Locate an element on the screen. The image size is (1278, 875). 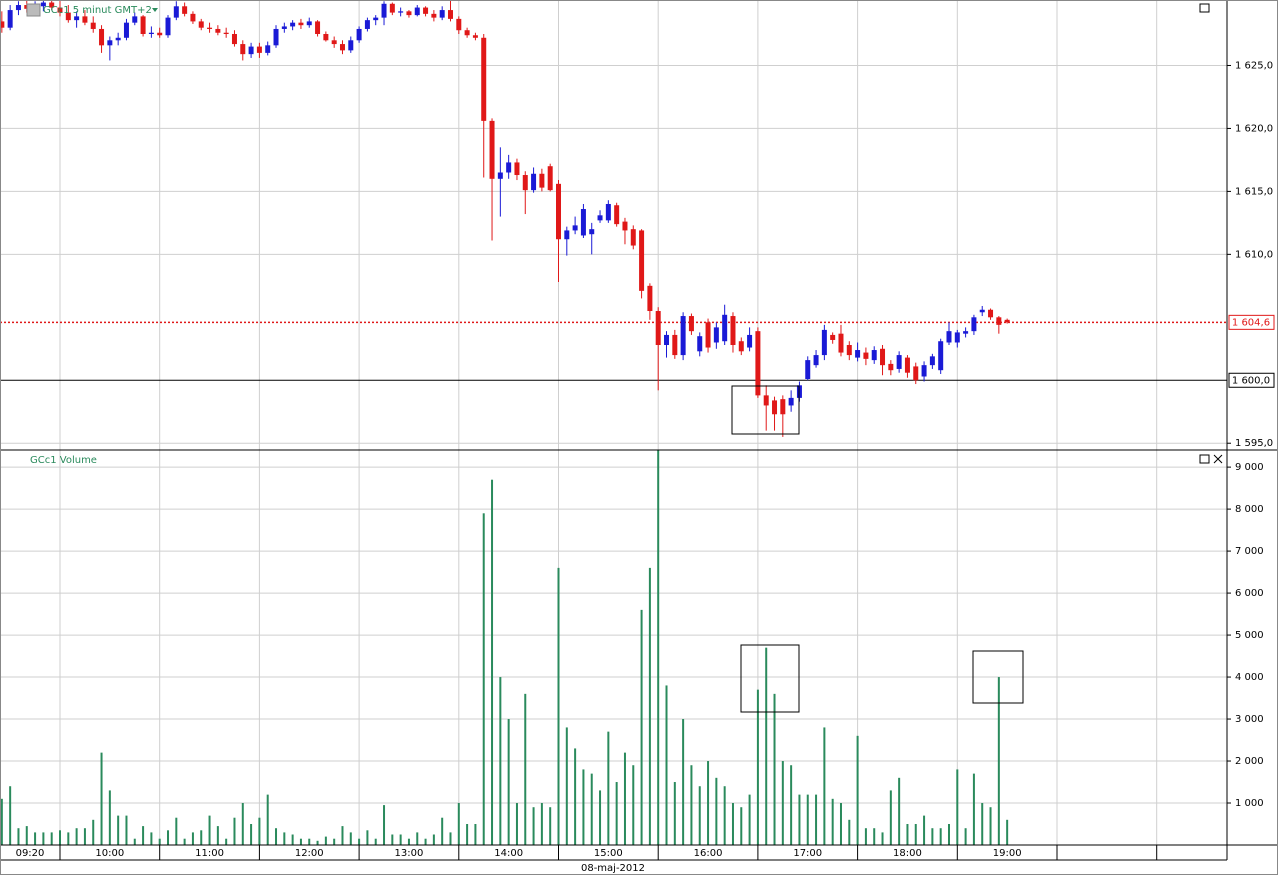
y-tick-label: 1 000 is located at coordinates (1249, 803).